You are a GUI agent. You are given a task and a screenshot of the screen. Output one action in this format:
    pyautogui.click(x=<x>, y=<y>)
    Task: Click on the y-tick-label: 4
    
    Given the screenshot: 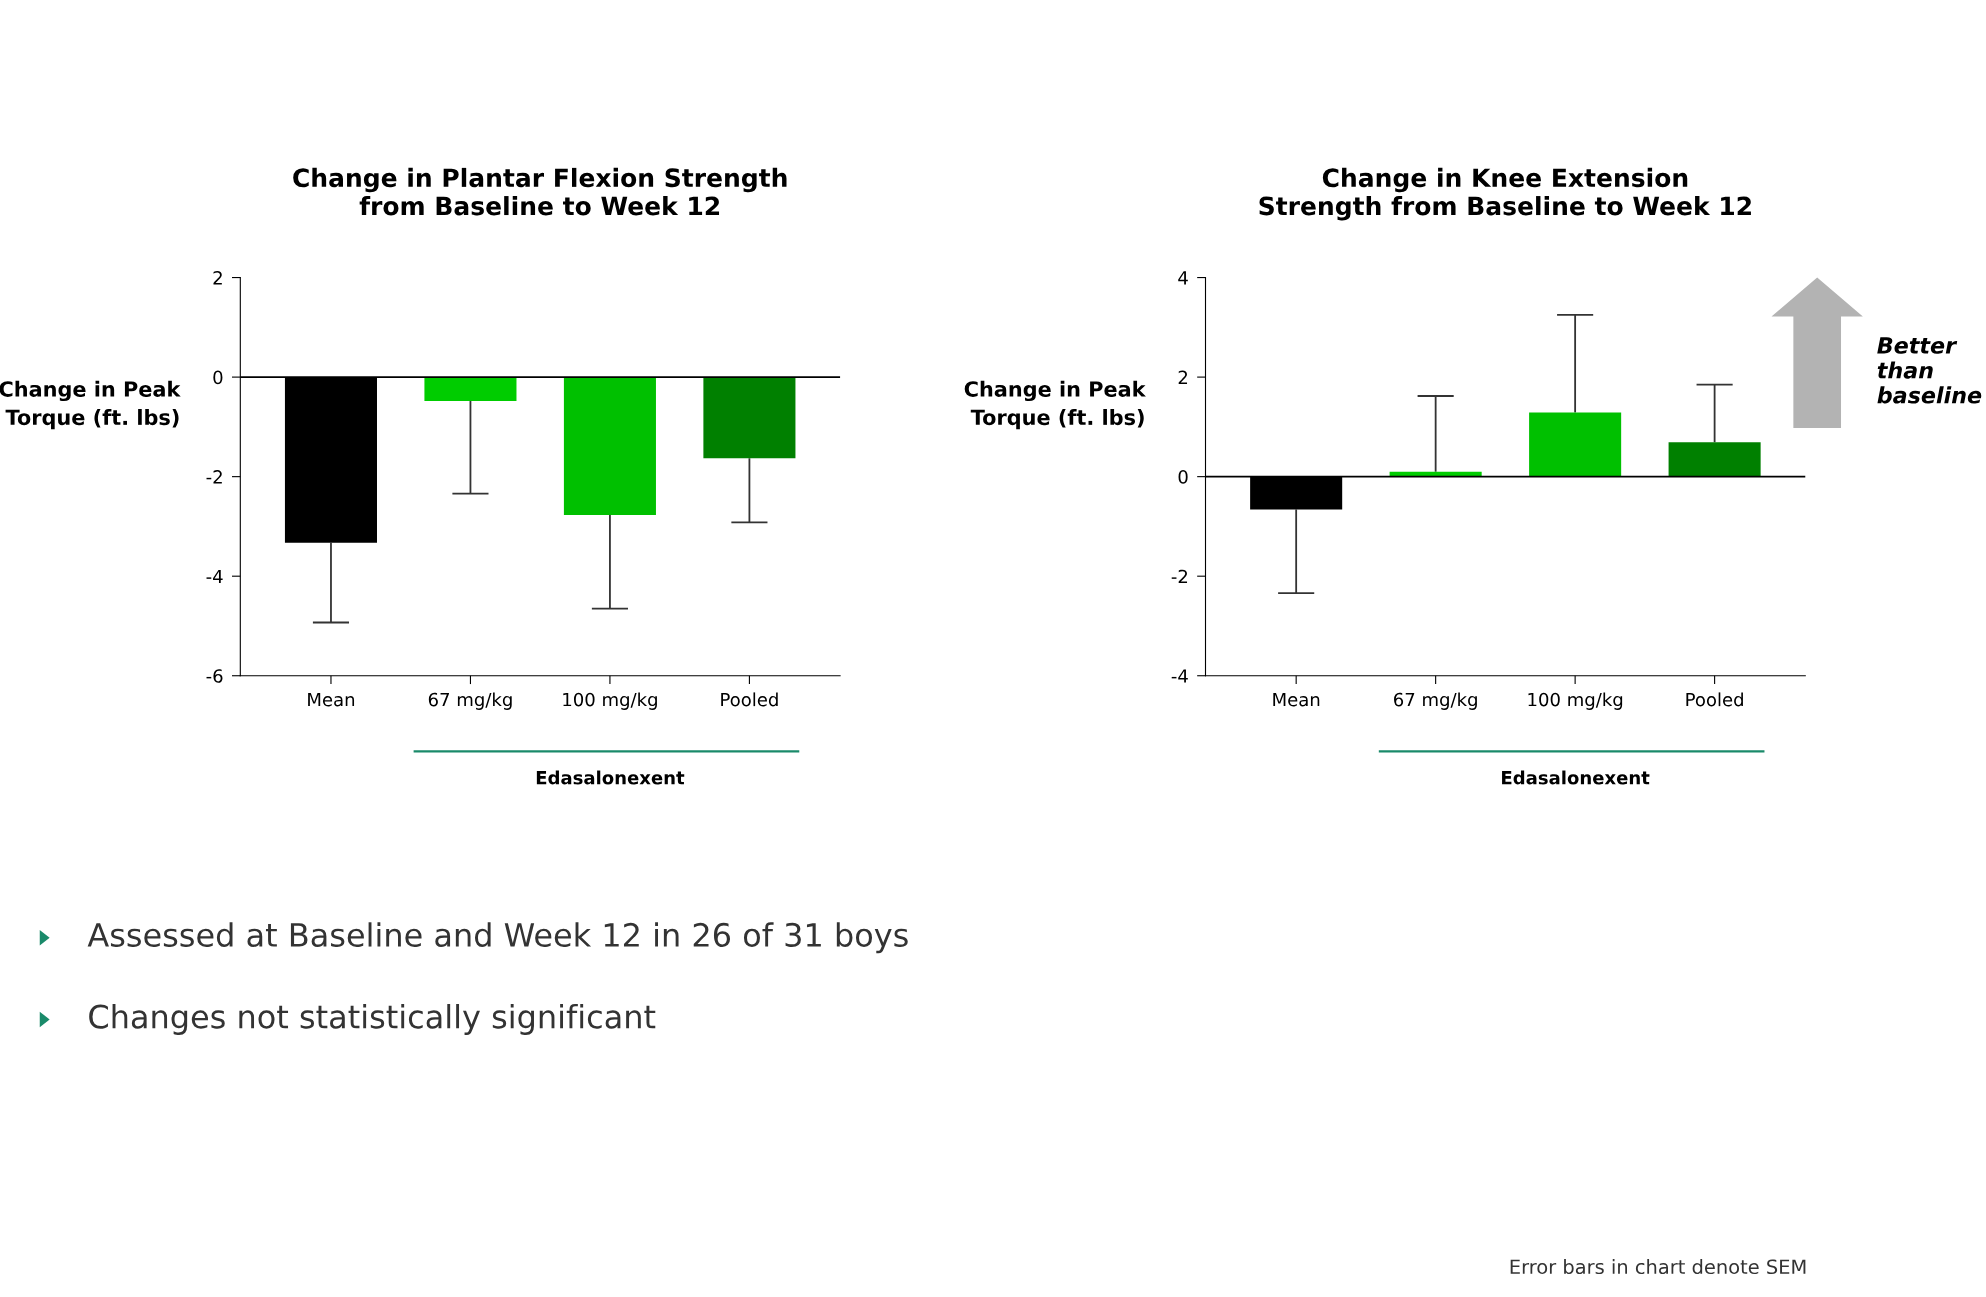 What is the action you would take?
    pyautogui.click(x=1183, y=278)
    